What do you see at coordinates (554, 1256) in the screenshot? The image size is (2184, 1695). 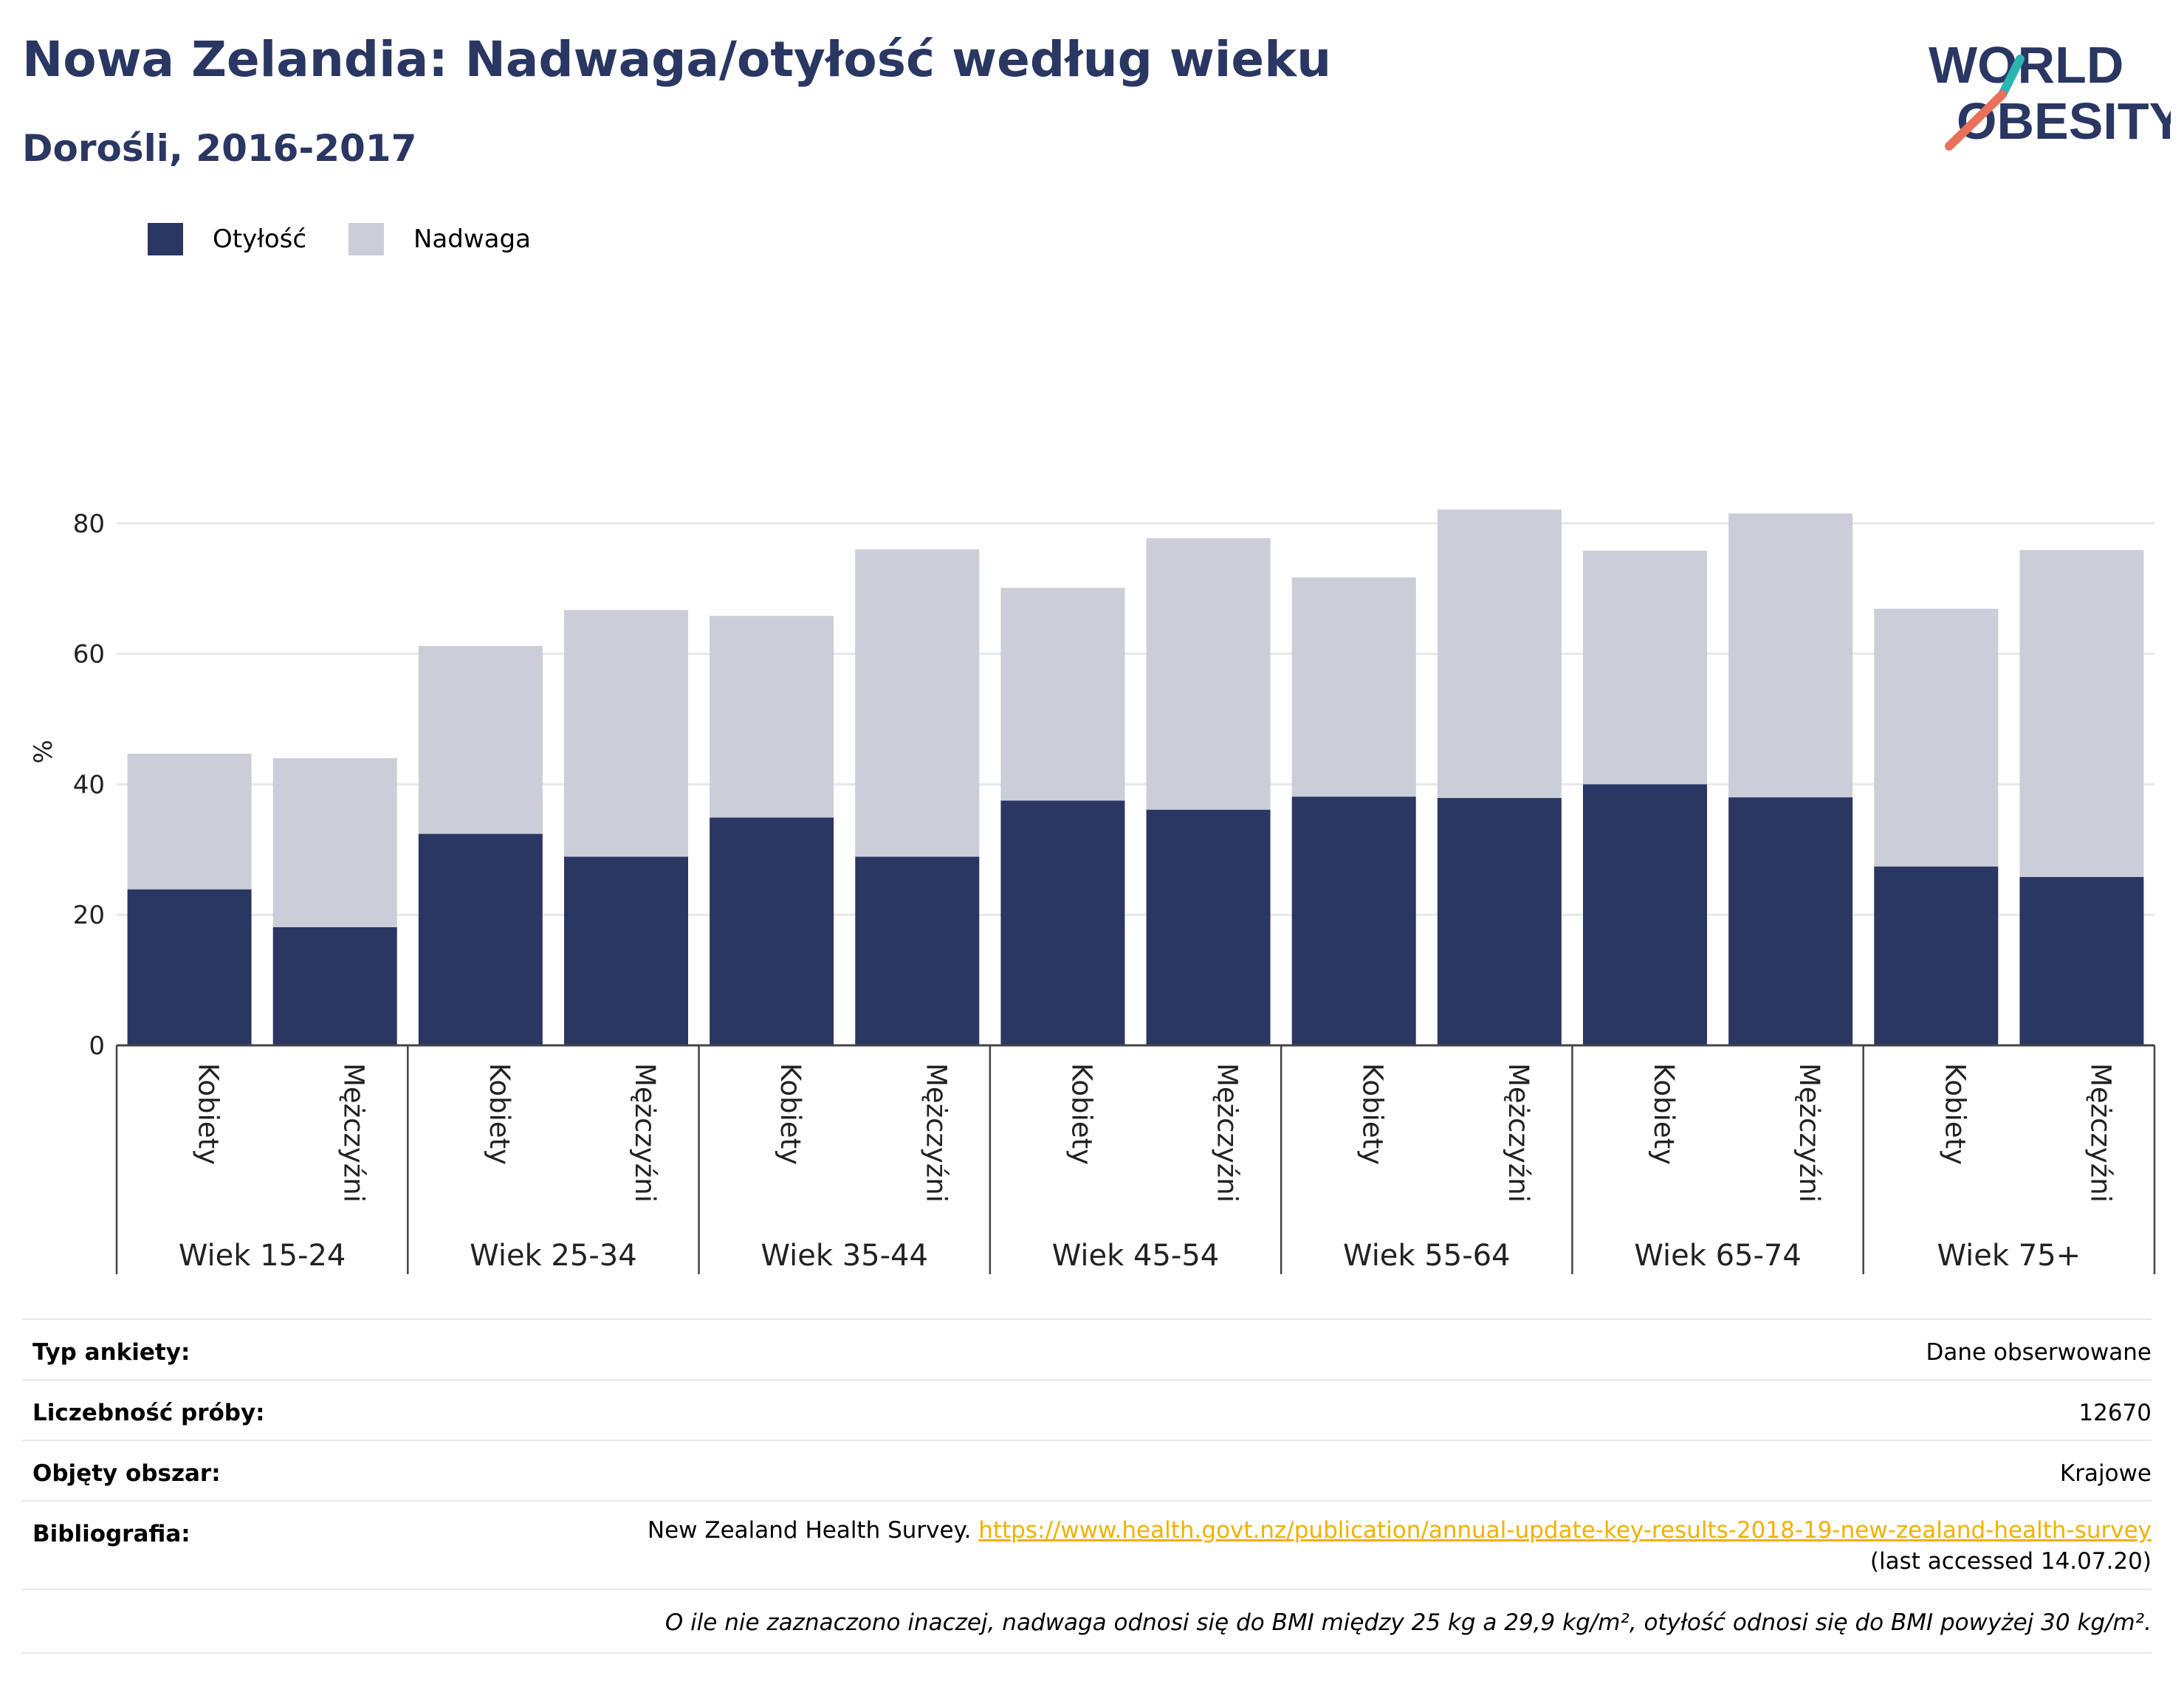 I see `x-group-label: Wiek 25-34` at bounding box center [554, 1256].